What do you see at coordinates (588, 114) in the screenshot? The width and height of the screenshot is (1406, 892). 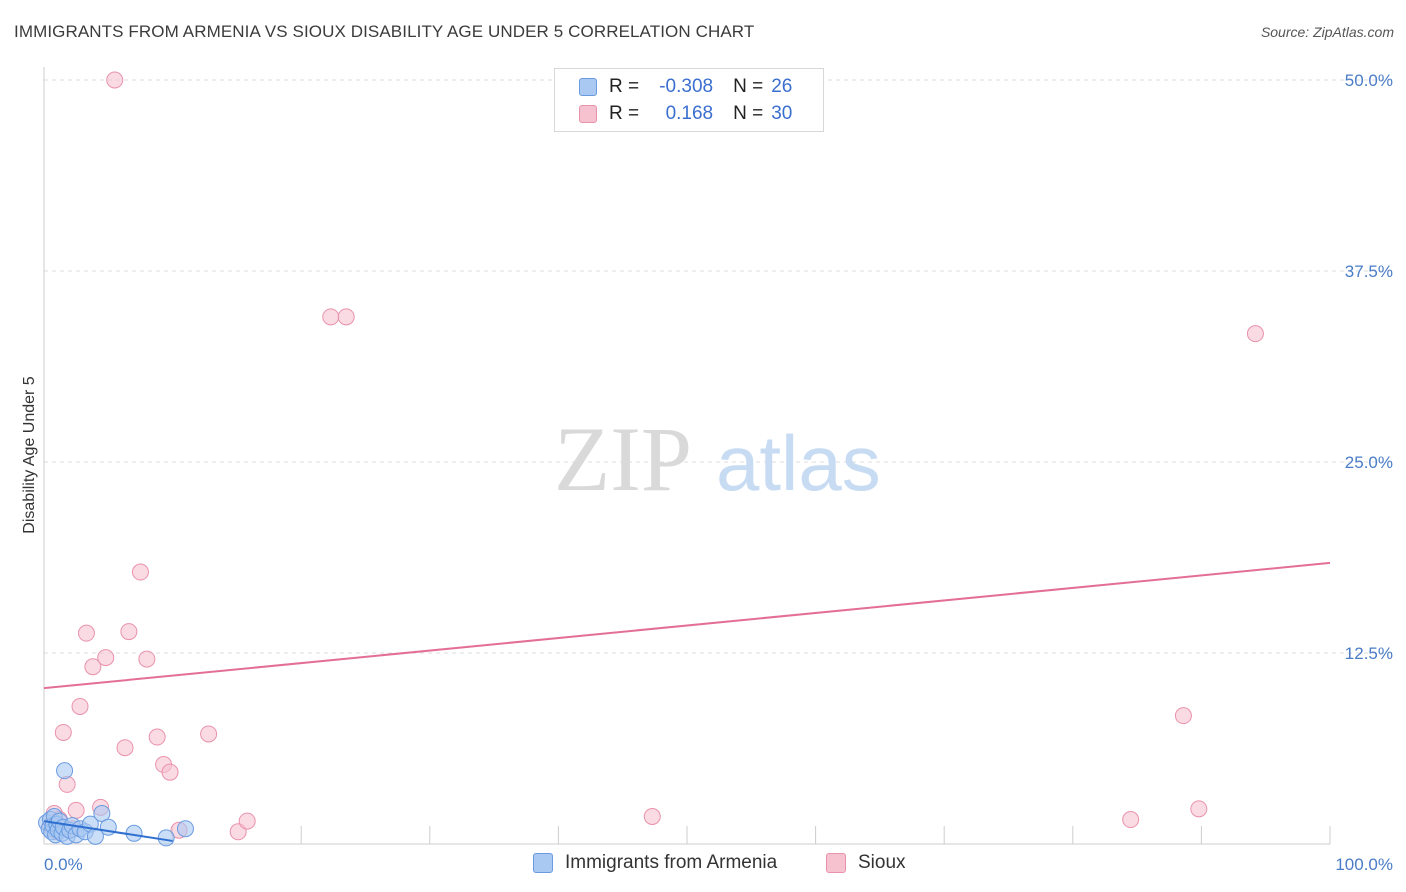 I see `sioux-swatch` at bounding box center [588, 114].